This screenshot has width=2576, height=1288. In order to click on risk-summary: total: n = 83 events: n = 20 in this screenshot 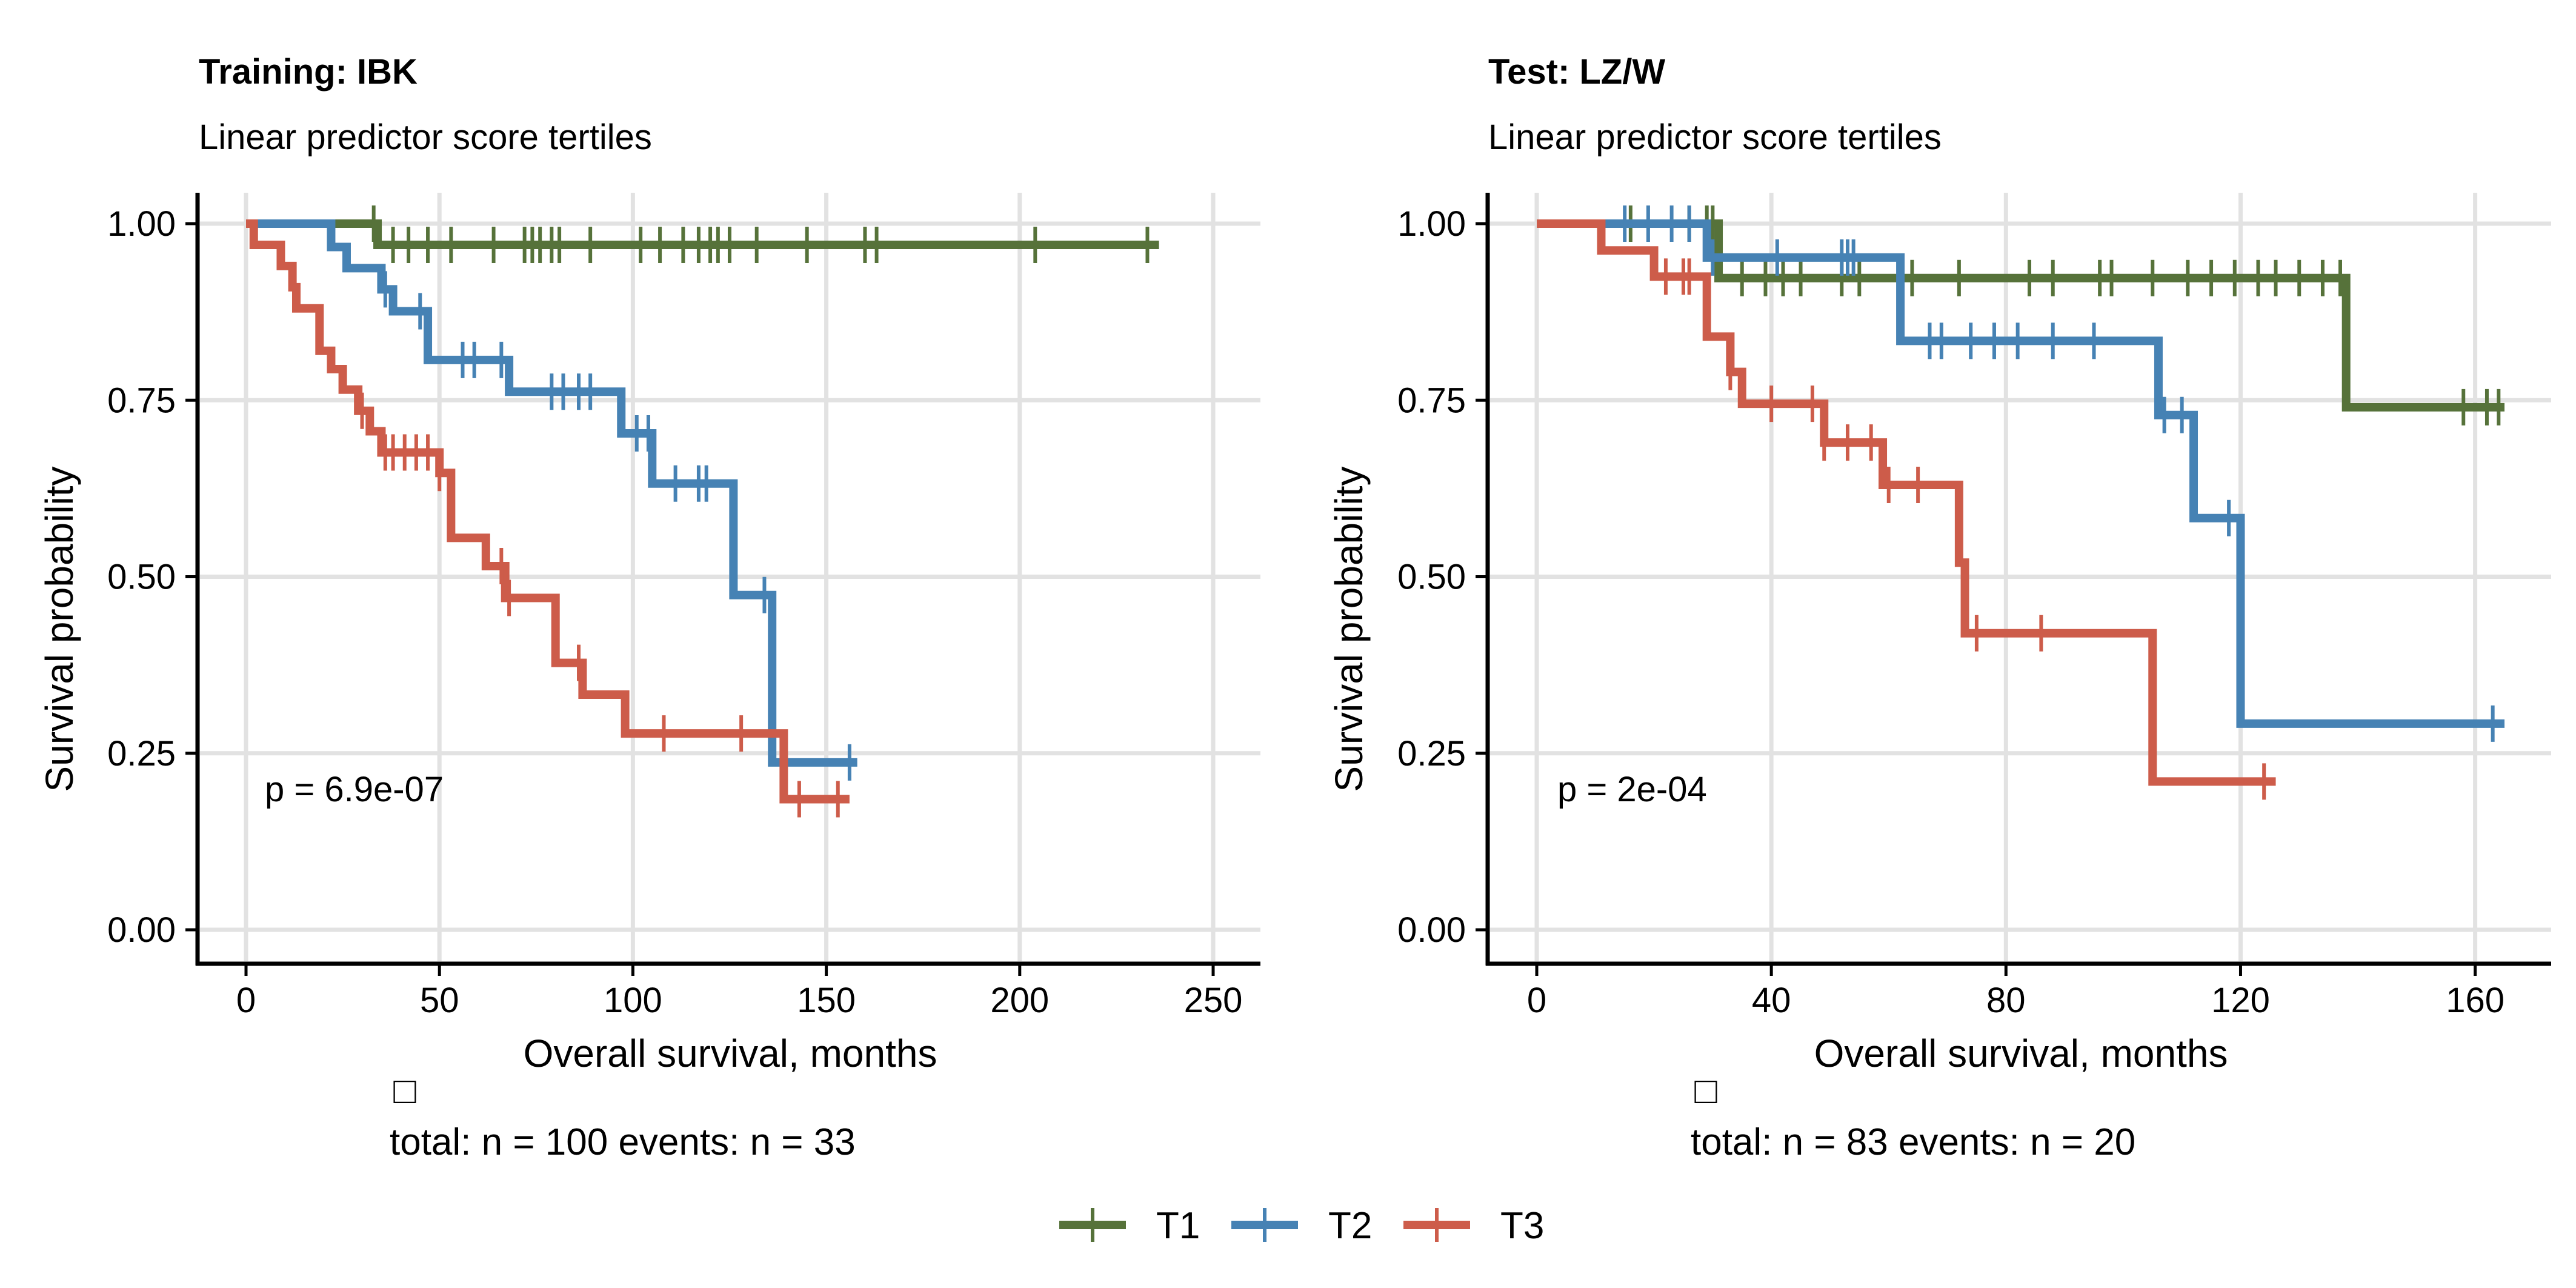, I will do `click(1913, 1142)`.